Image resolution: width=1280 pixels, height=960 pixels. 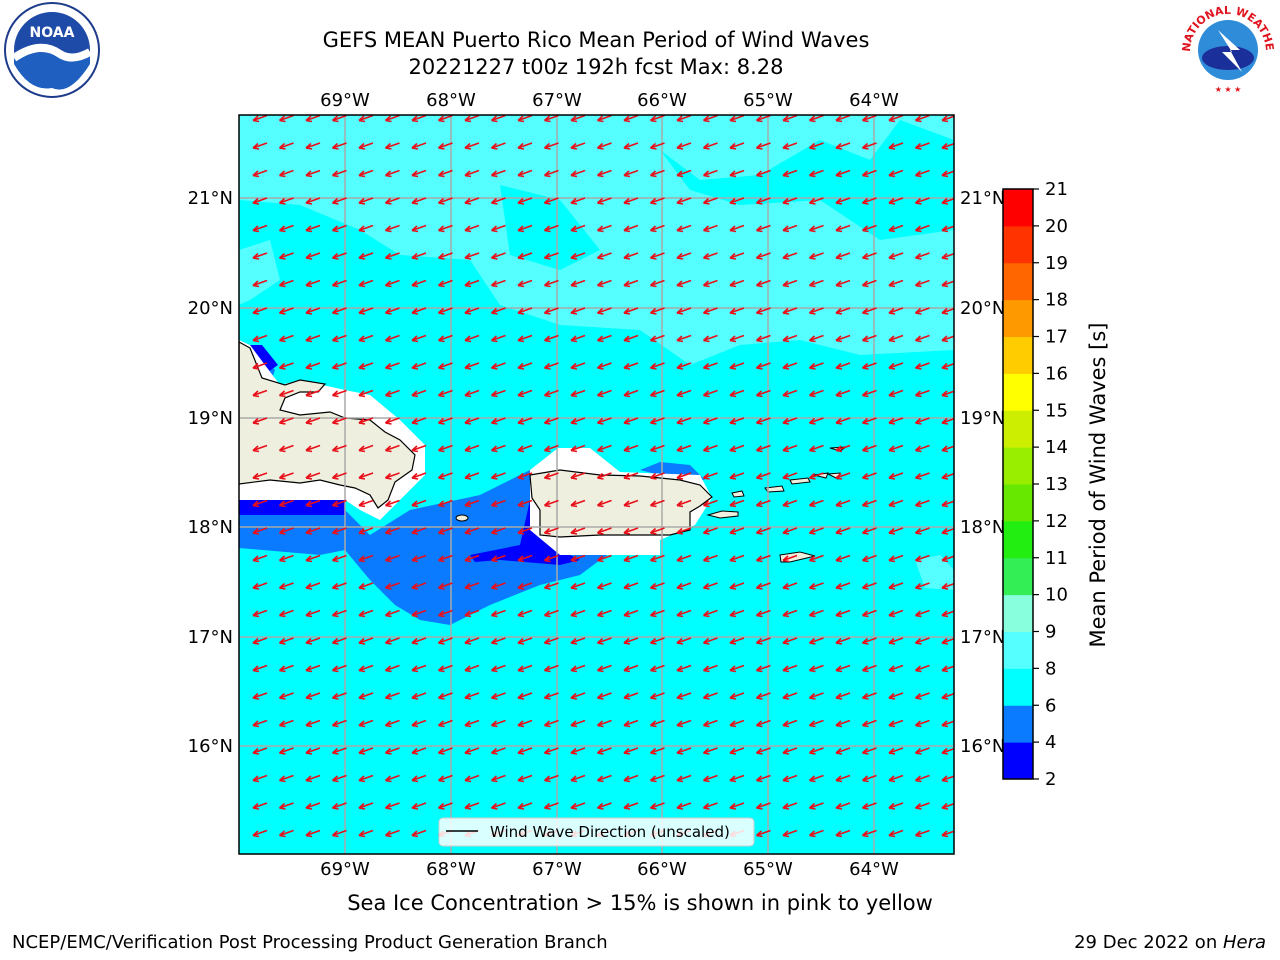 I want to click on noaa-logo: NOAA, so click(x=52, y=50).